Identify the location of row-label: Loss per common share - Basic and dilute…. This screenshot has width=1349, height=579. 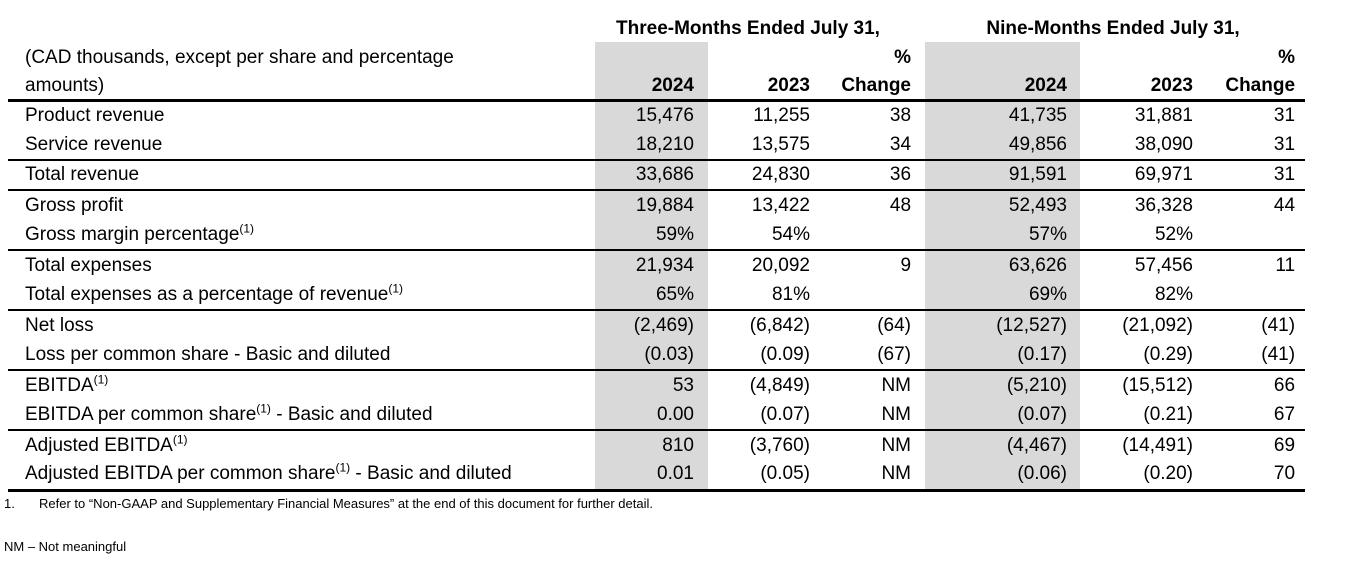
(208, 354).